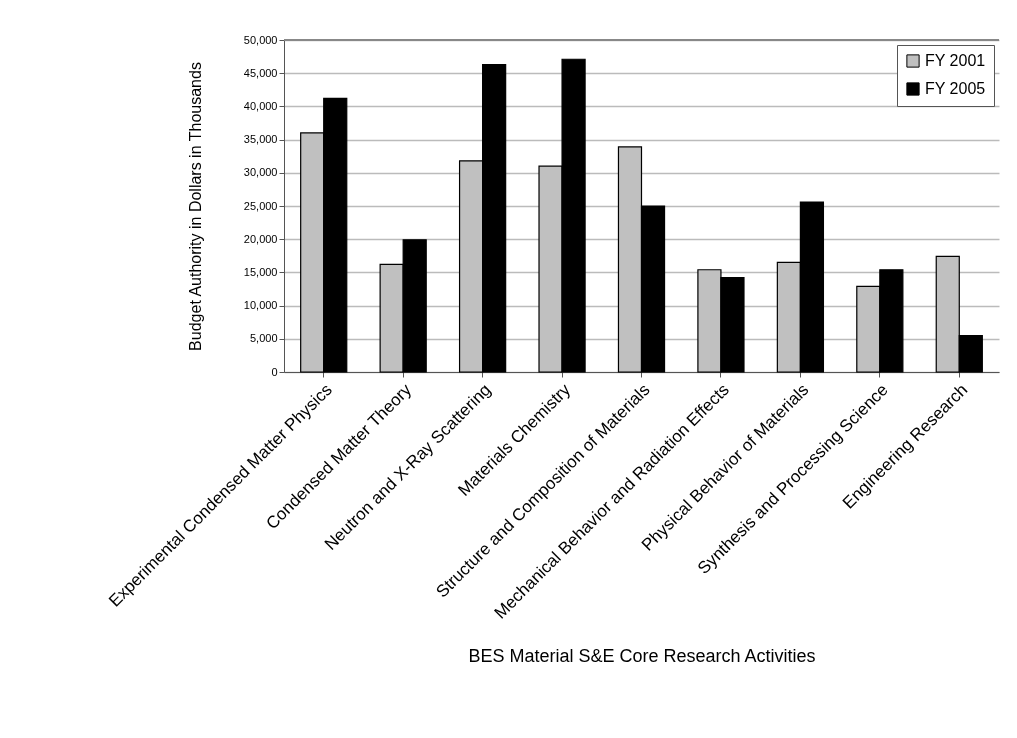  What do you see at coordinates (260, 139) in the screenshot?
I see `y-tick-label: 35,000` at bounding box center [260, 139].